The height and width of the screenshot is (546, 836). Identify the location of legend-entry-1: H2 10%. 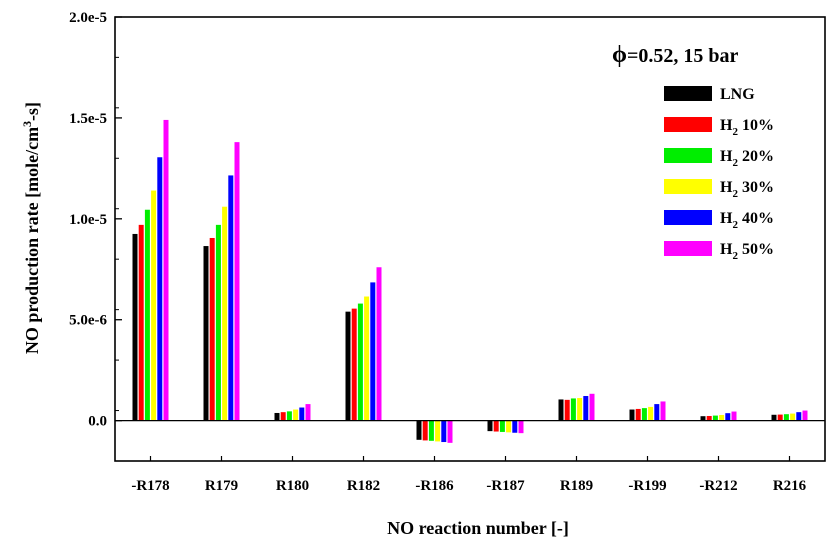
(747, 127).